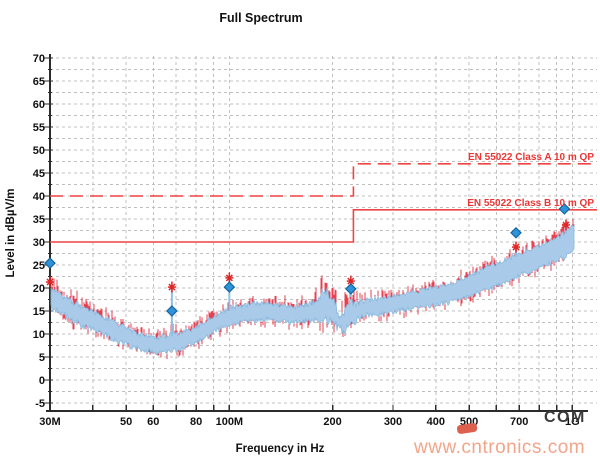 Image resolution: width=600 pixels, height=470 pixels. What do you see at coordinates (196, 422) in the screenshot?
I see `x-tick-label: 80` at bounding box center [196, 422].